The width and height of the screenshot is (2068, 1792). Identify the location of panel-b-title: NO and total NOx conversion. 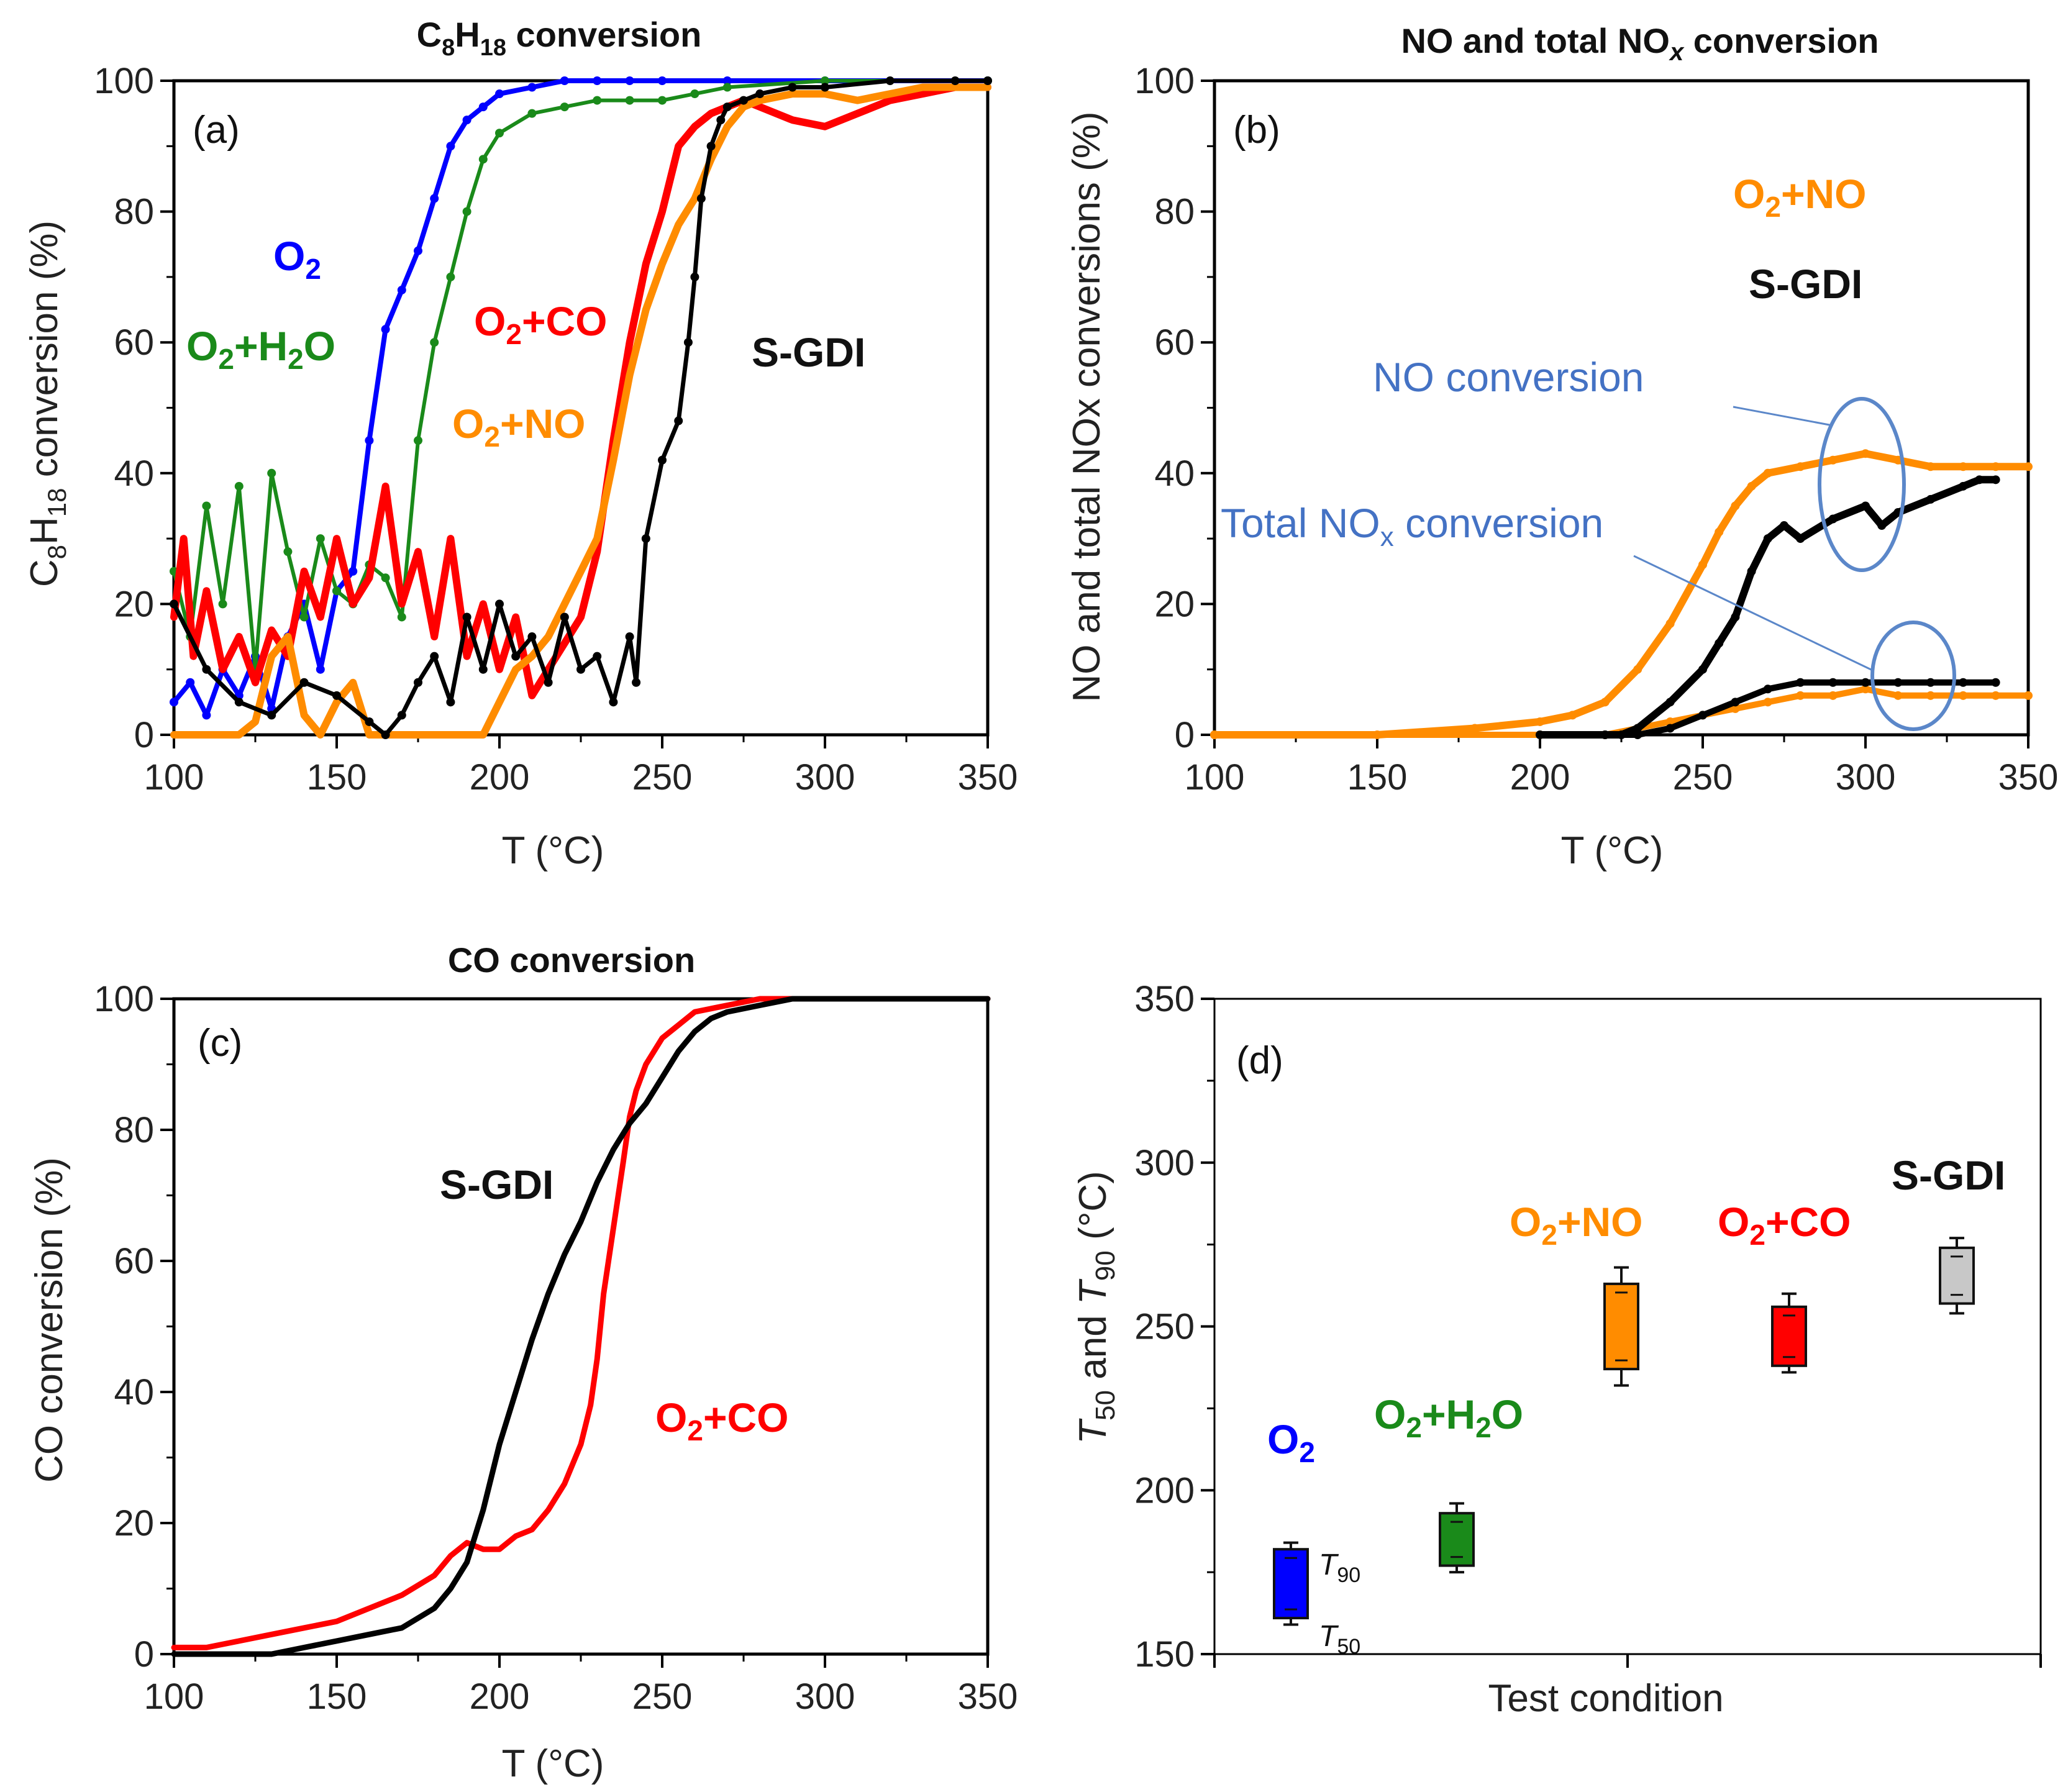
(1640, 43).